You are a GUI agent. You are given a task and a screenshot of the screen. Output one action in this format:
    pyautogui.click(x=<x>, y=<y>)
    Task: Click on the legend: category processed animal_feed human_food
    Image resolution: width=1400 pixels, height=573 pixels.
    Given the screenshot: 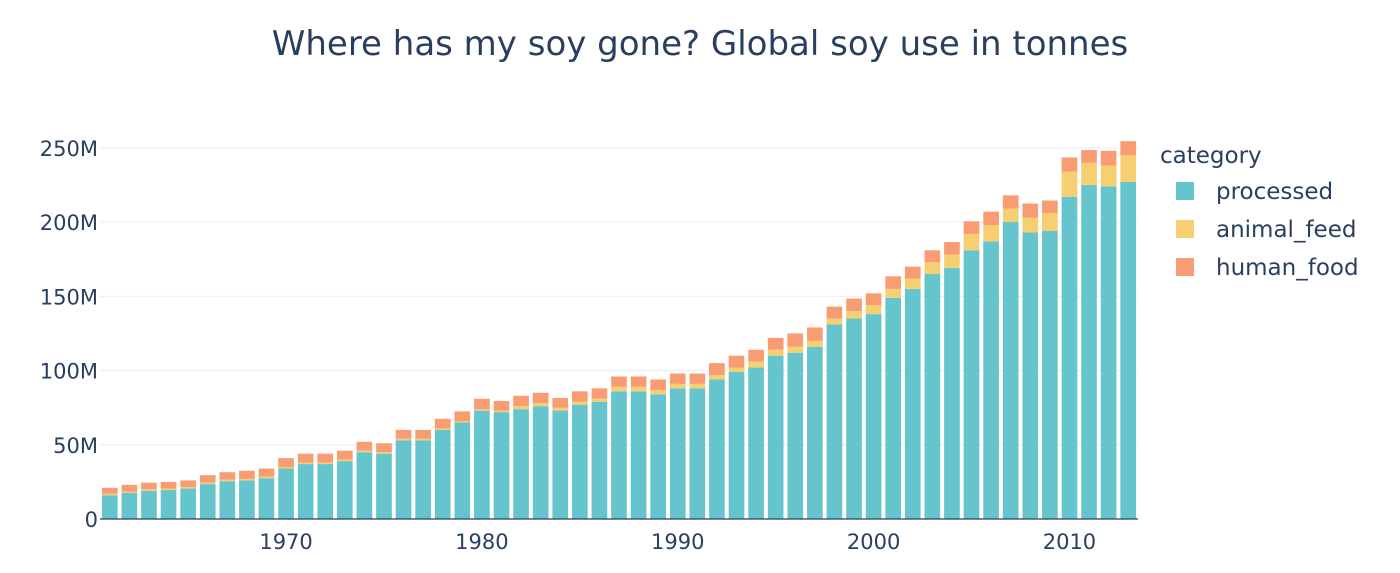 What is the action you would take?
    pyautogui.click(x=1259, y=212)
    